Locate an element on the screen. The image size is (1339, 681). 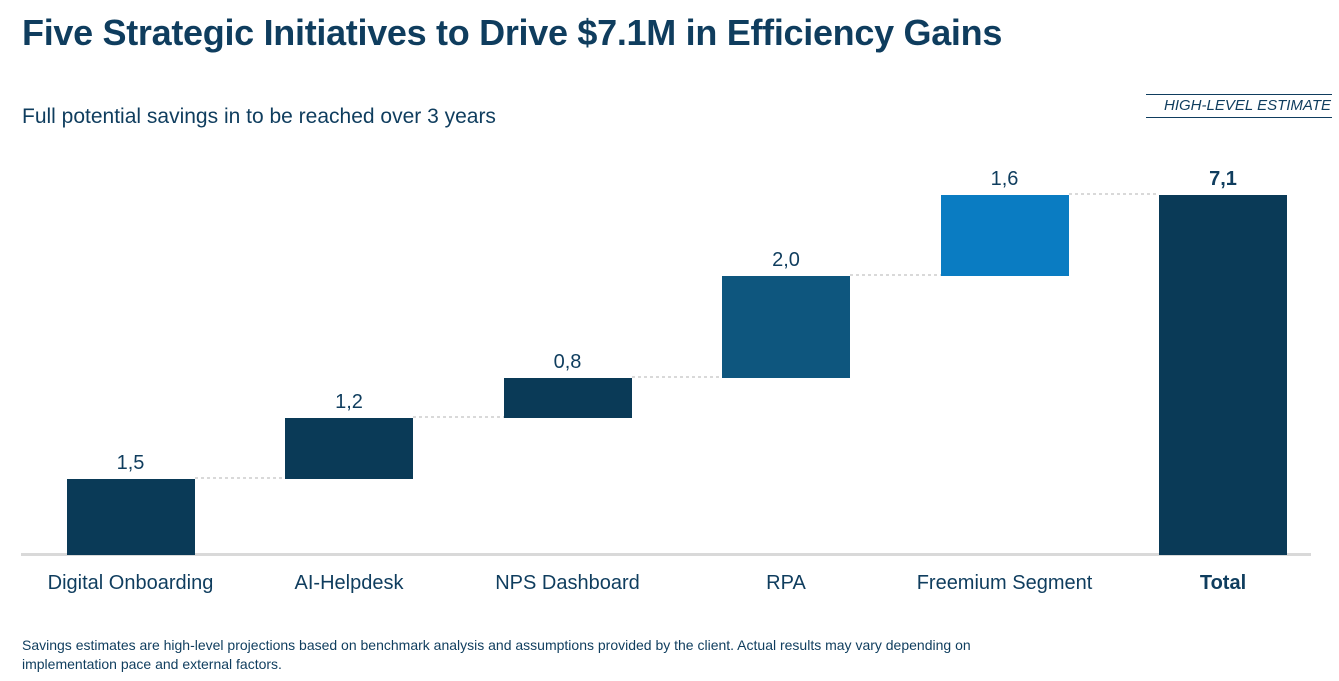
value-label-ai-helpdesk: 1,2 is located at coordinates (349, 402).